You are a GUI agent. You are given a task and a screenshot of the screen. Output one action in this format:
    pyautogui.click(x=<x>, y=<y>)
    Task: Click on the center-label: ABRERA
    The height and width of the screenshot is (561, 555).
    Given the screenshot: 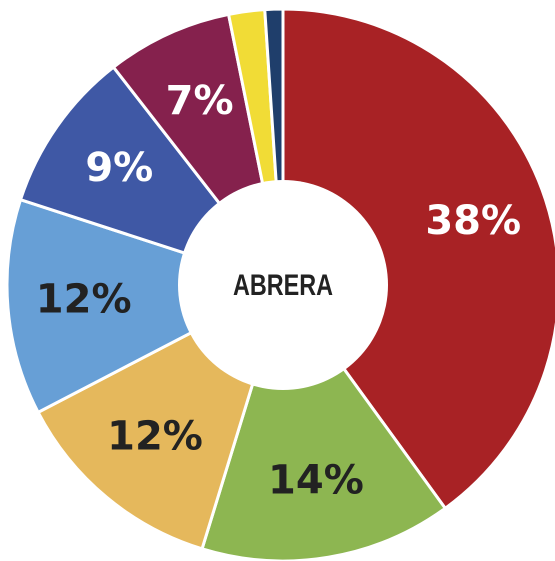 What is the action you would take?
    pyautogui.click(x=283, y=284)
    